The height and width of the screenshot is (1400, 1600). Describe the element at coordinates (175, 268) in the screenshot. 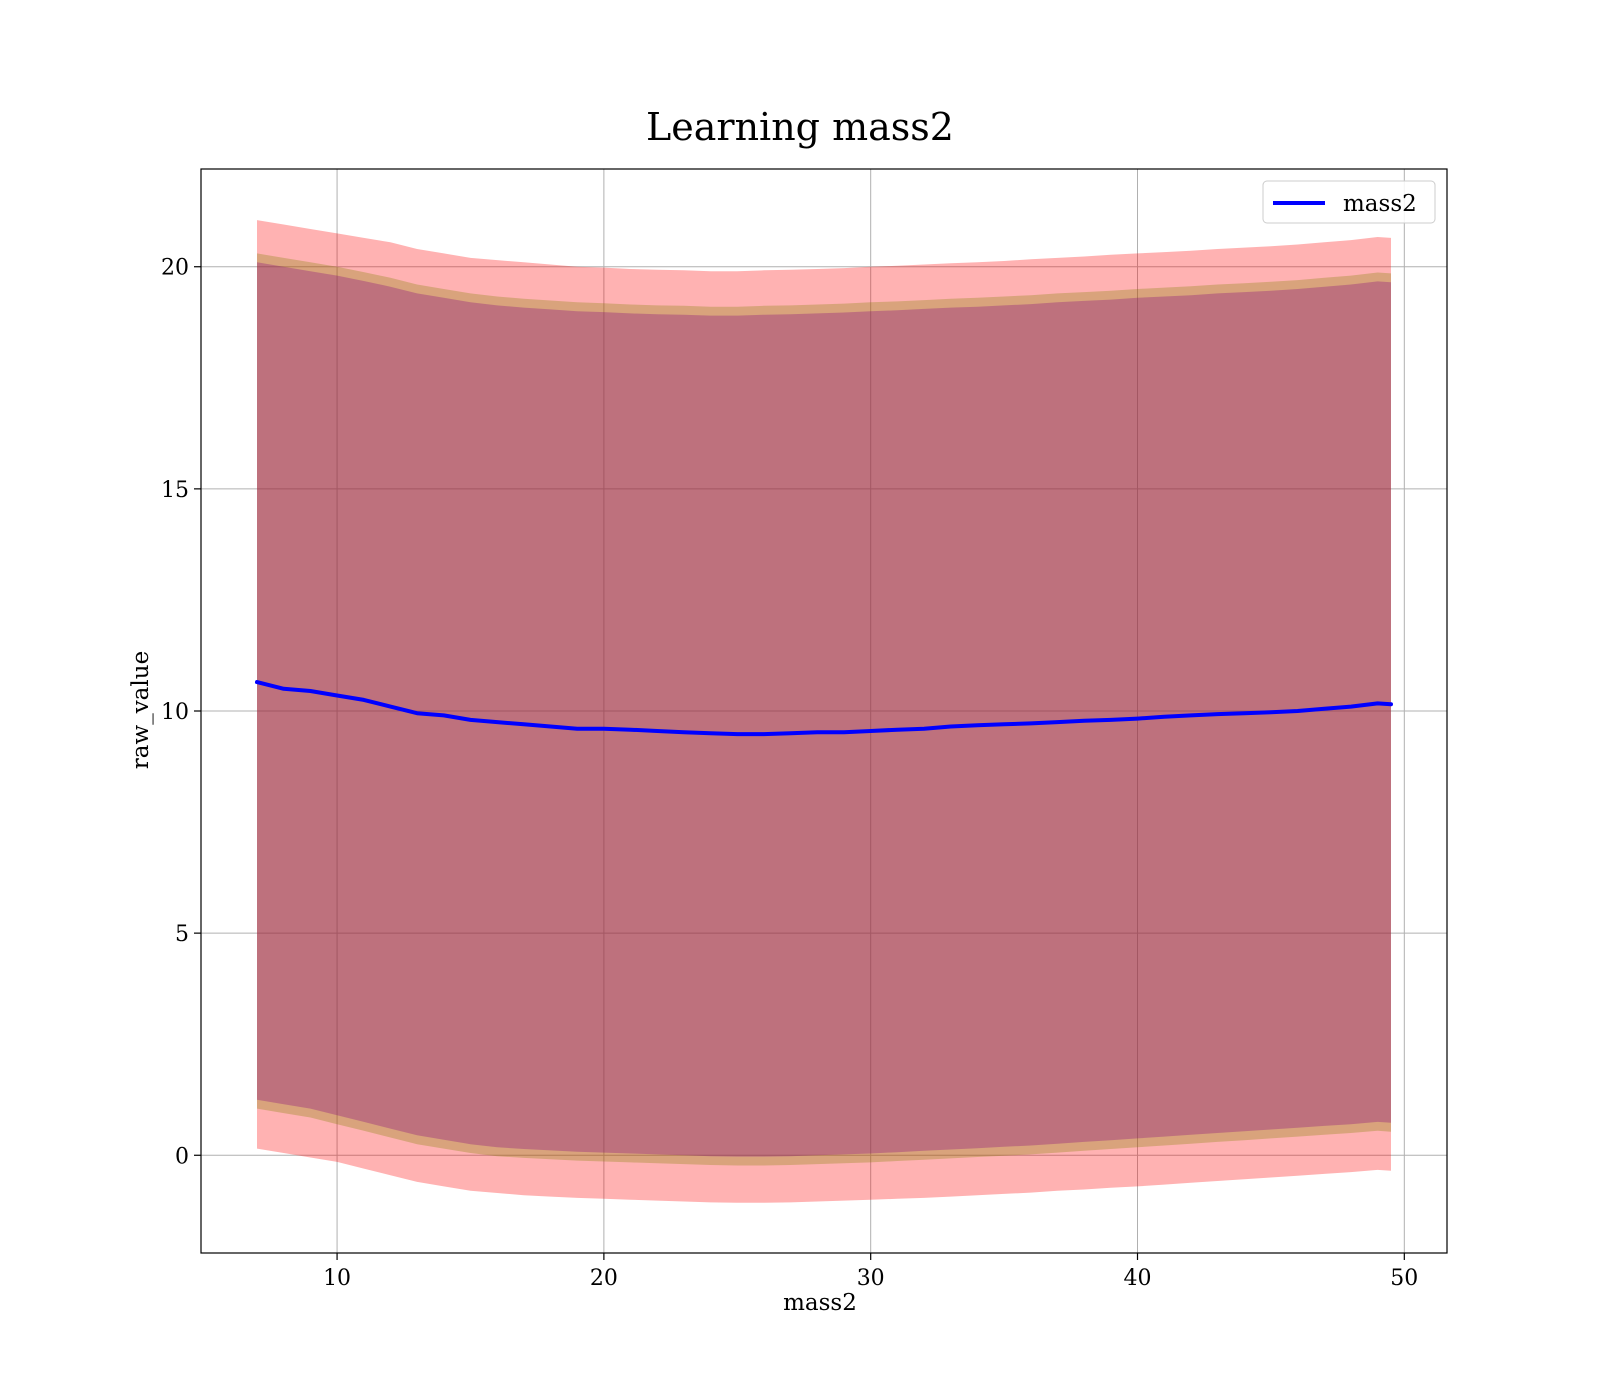

I see `y-tick-label: 20` at that location.